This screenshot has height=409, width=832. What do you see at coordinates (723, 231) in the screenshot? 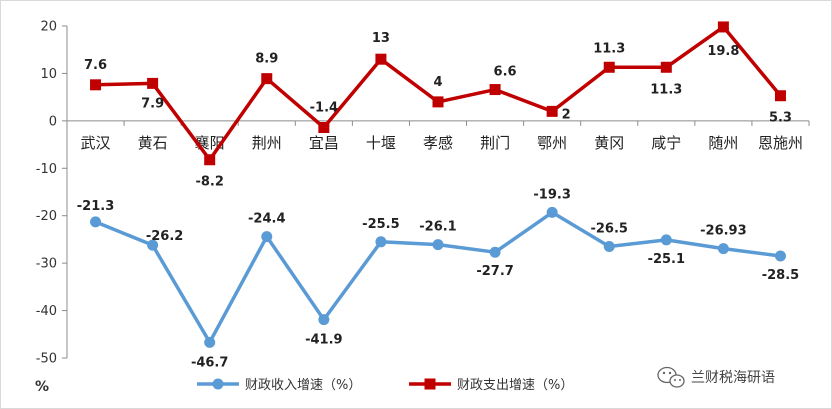
I see `data-label: -26.93` at bounding box center [723, 231].